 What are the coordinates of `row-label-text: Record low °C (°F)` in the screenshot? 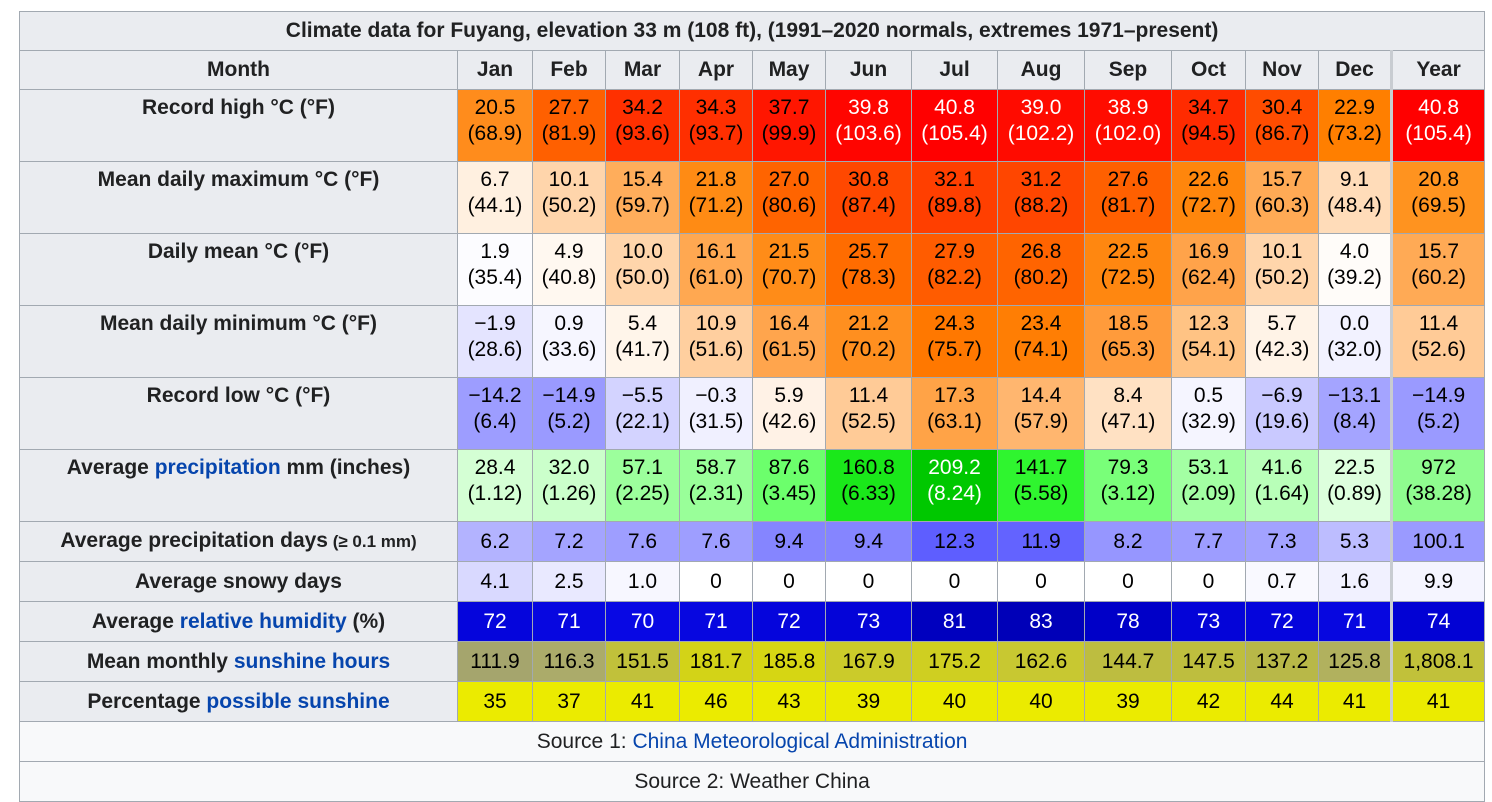 It's located at (238, 395).